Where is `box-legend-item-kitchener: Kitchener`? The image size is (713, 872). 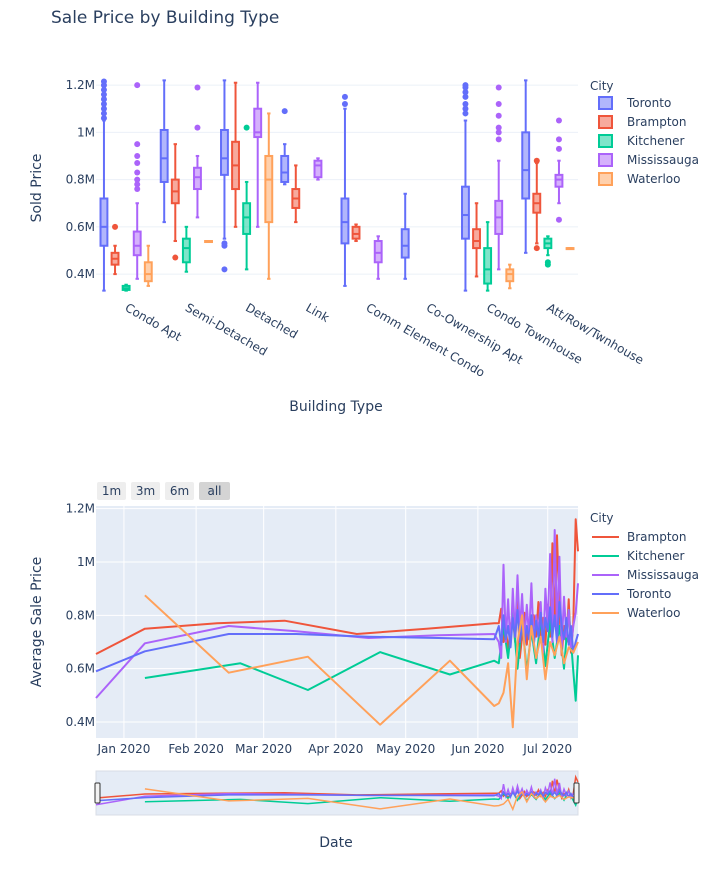
box-legend-item-kitchener: Kitchener is located at coordinates (641, 141).